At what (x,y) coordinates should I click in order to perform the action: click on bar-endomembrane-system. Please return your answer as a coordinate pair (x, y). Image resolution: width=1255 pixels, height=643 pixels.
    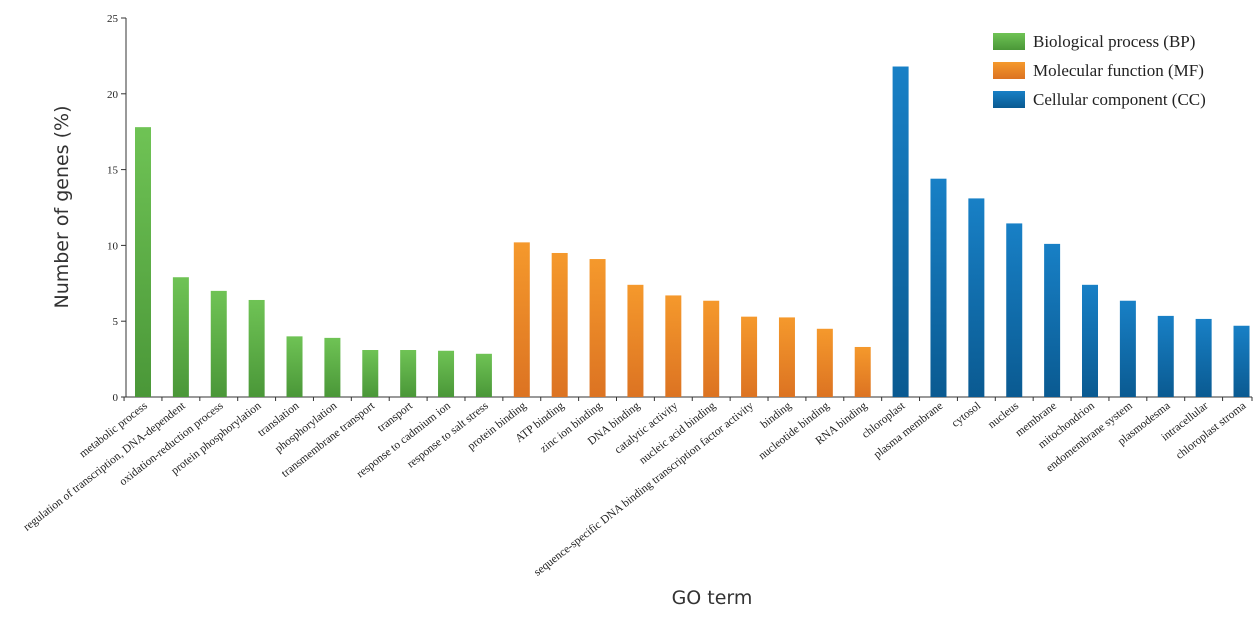
    Looking at the image, I should click on (1127, 348).